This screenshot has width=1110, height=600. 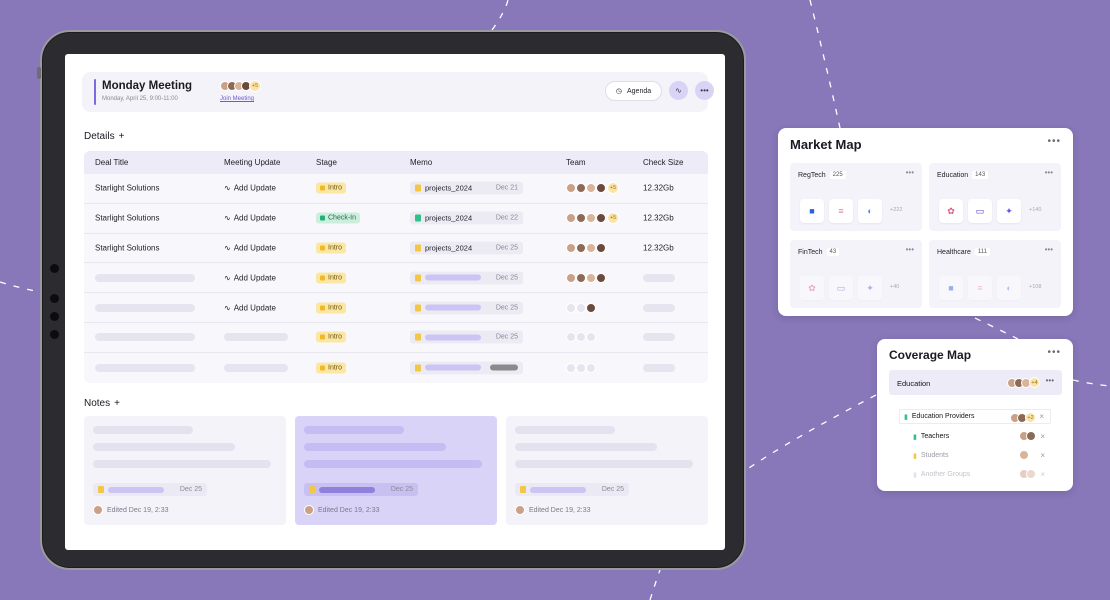 What do you see at coordinates (1023, 382) in the screenshot?
I see `group-avatars: +4` at bounding box center [1023, 382].